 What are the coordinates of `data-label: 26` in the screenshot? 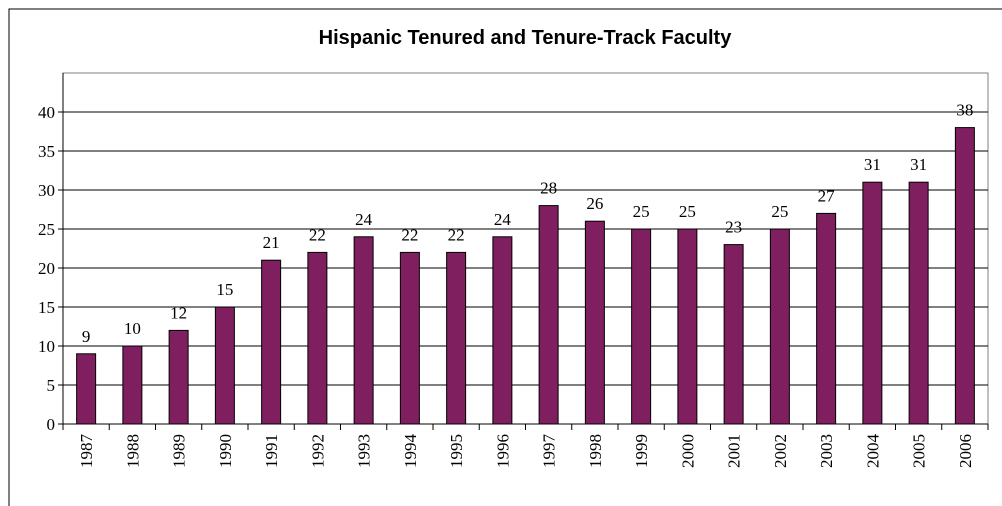 It's located at (594, 203).